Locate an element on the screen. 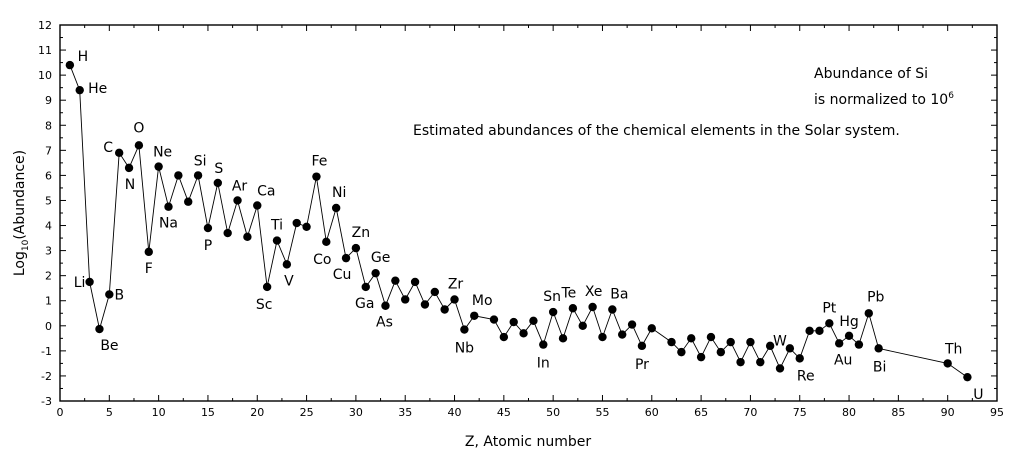  x-tick-label: 40 is located at coordinates (455, 412).